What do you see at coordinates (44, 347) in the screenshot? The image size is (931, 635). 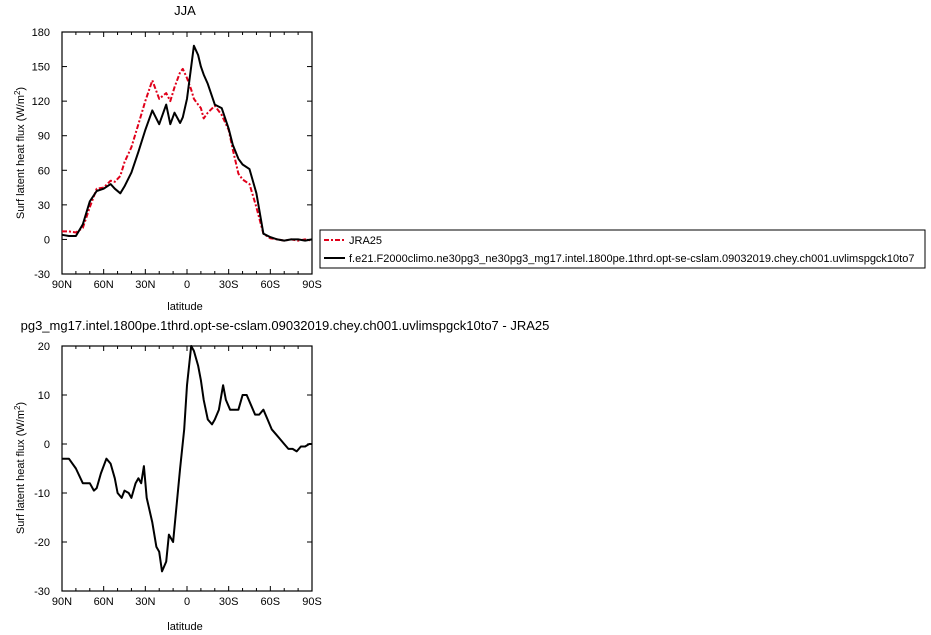 I see `bottom-y-tick-label: 20` at bounding box center [44, 347].